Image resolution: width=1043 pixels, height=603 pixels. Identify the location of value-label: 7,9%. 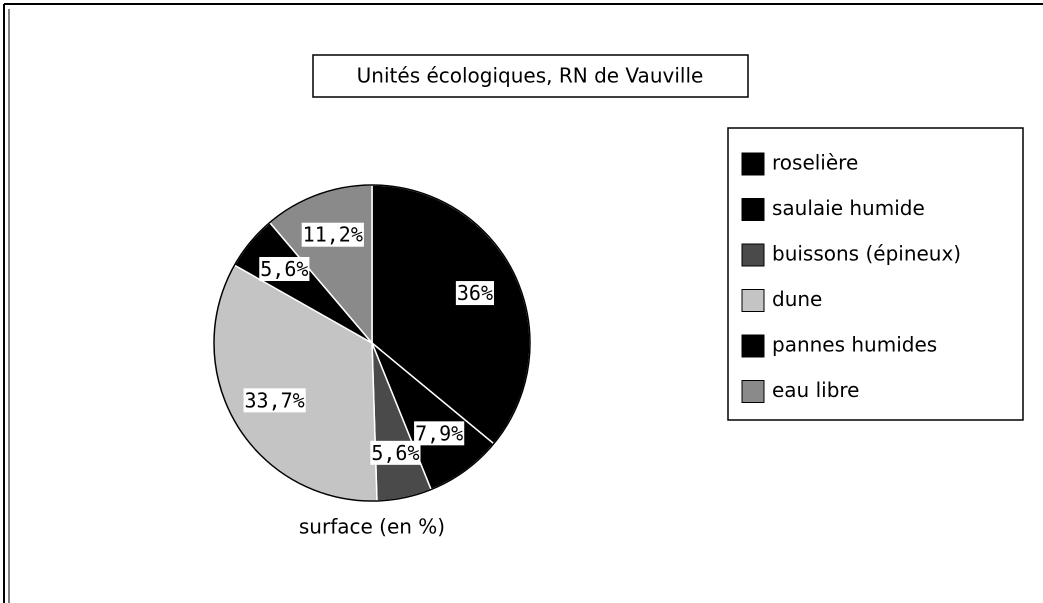
(439, 433).